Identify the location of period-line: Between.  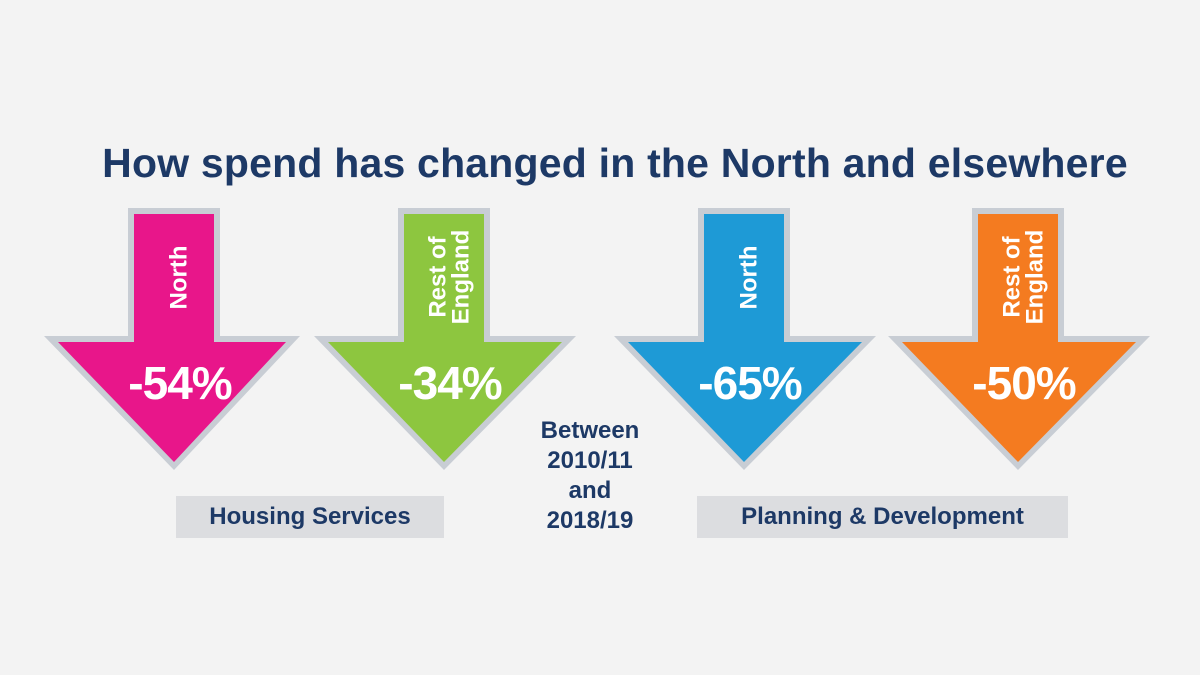
(590, 430).